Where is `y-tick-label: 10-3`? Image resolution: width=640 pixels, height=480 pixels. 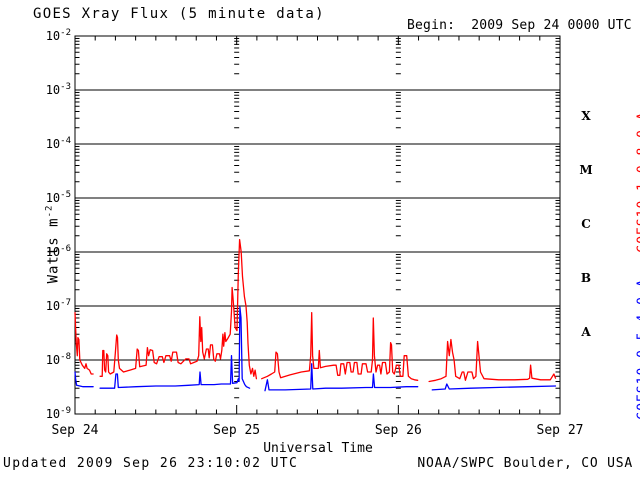
y-tick-label: 10-3 is located at coordinates (58, 89).